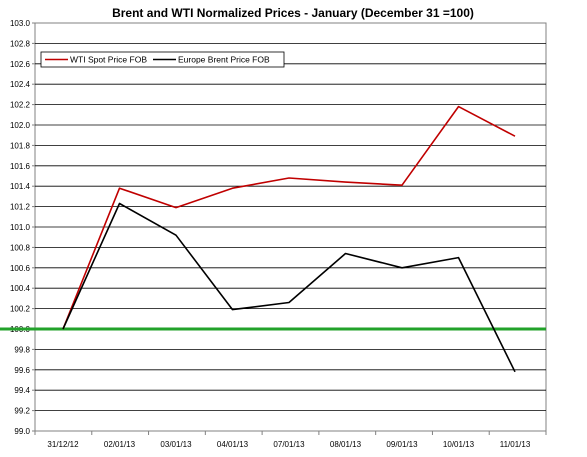 The height and width of the screenshot is (457, 587). What do you see at coordinates (20, 145) in the screenshot?
I see `y-tick-label: 101.8` at bounding box center [20, 145].